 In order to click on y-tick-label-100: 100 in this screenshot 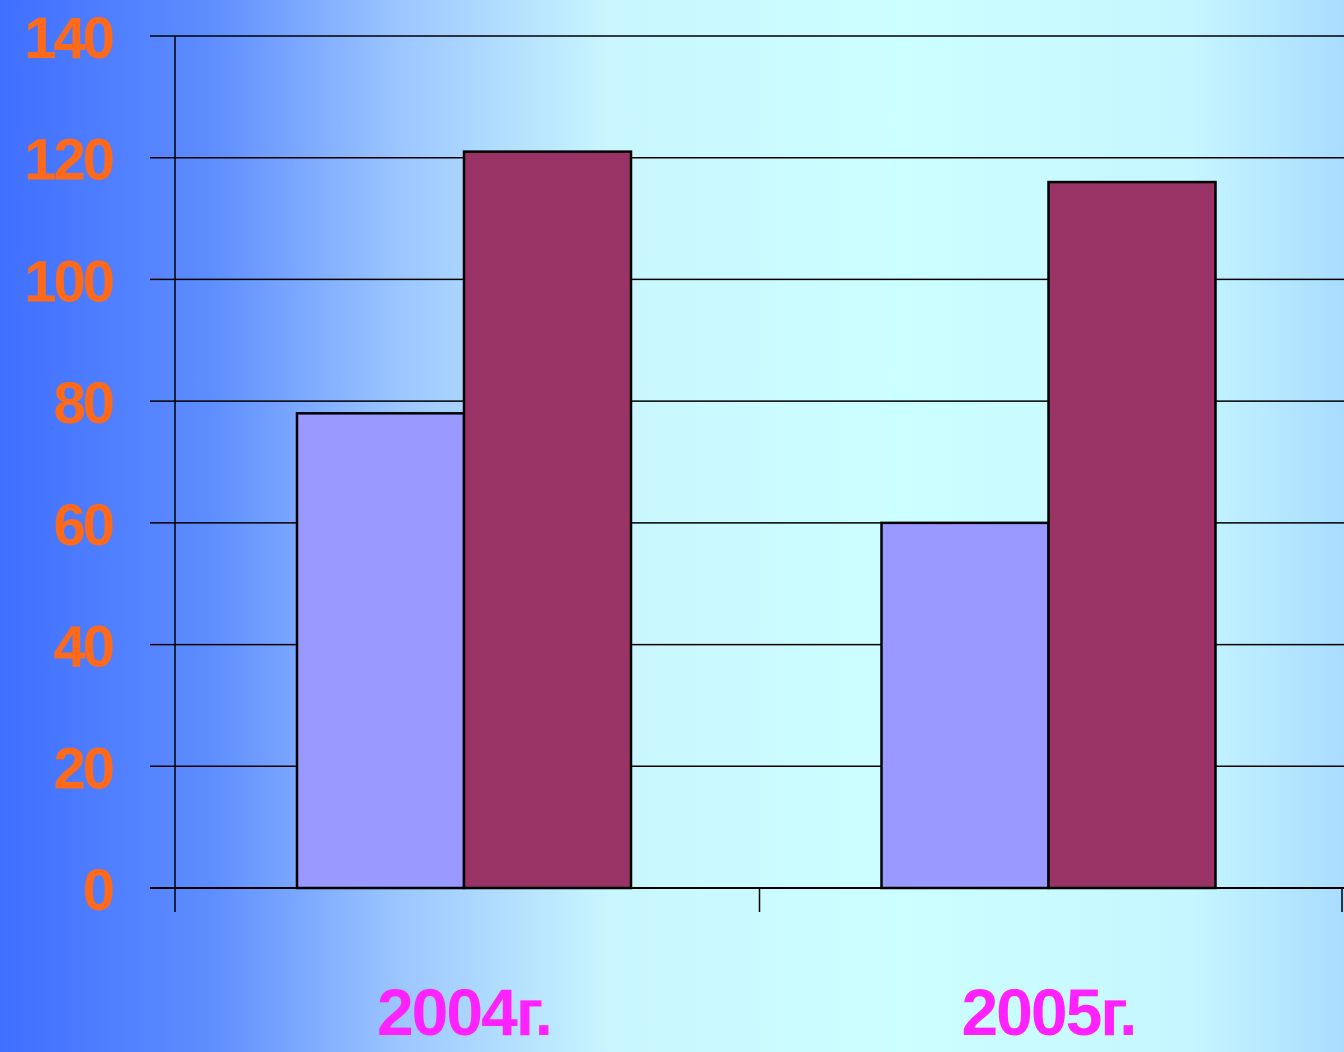, I will do `click(68, 281)`.